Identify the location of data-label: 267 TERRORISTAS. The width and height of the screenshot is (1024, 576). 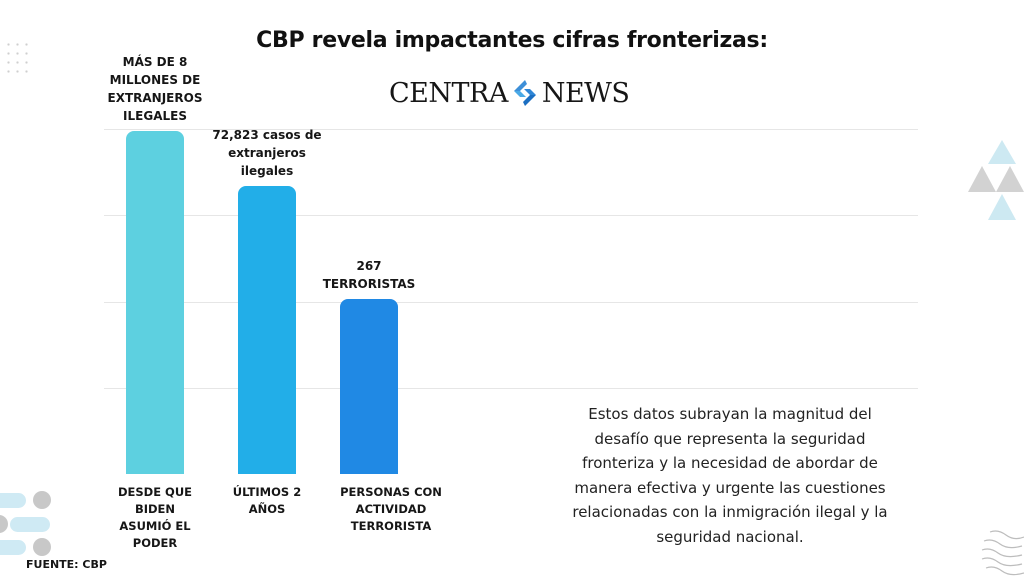
(369, 275).